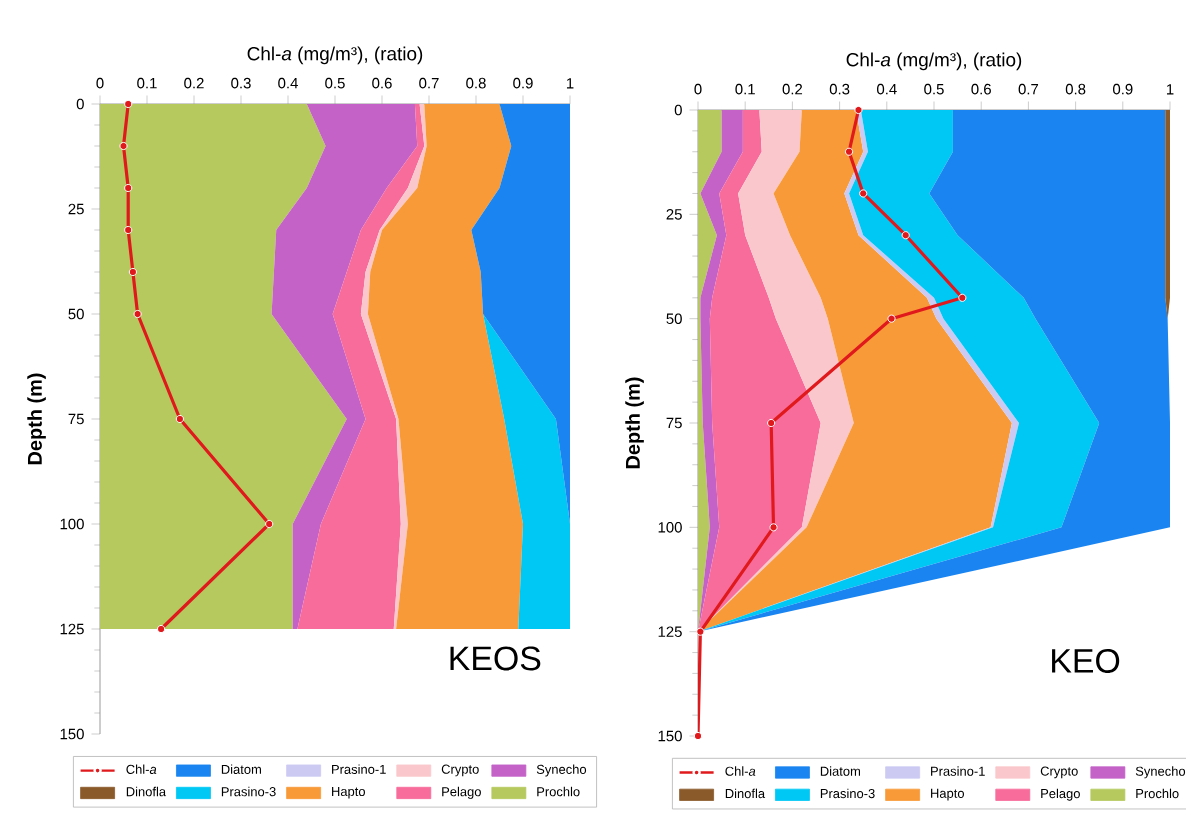  What do you see at coordinates (495, 658) in the screenshot?
I see `annotation: KEOS` at bounding box center [495, 658].